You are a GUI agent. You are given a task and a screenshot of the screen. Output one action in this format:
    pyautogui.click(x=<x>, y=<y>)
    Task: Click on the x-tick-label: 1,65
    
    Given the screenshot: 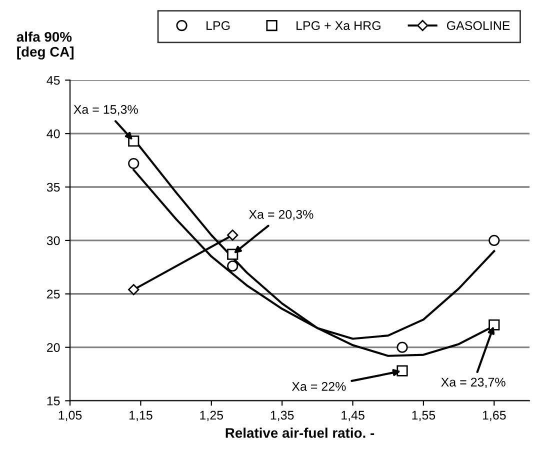 What is the action you would take?
    pyautogui.click(x=494, y=416)
    